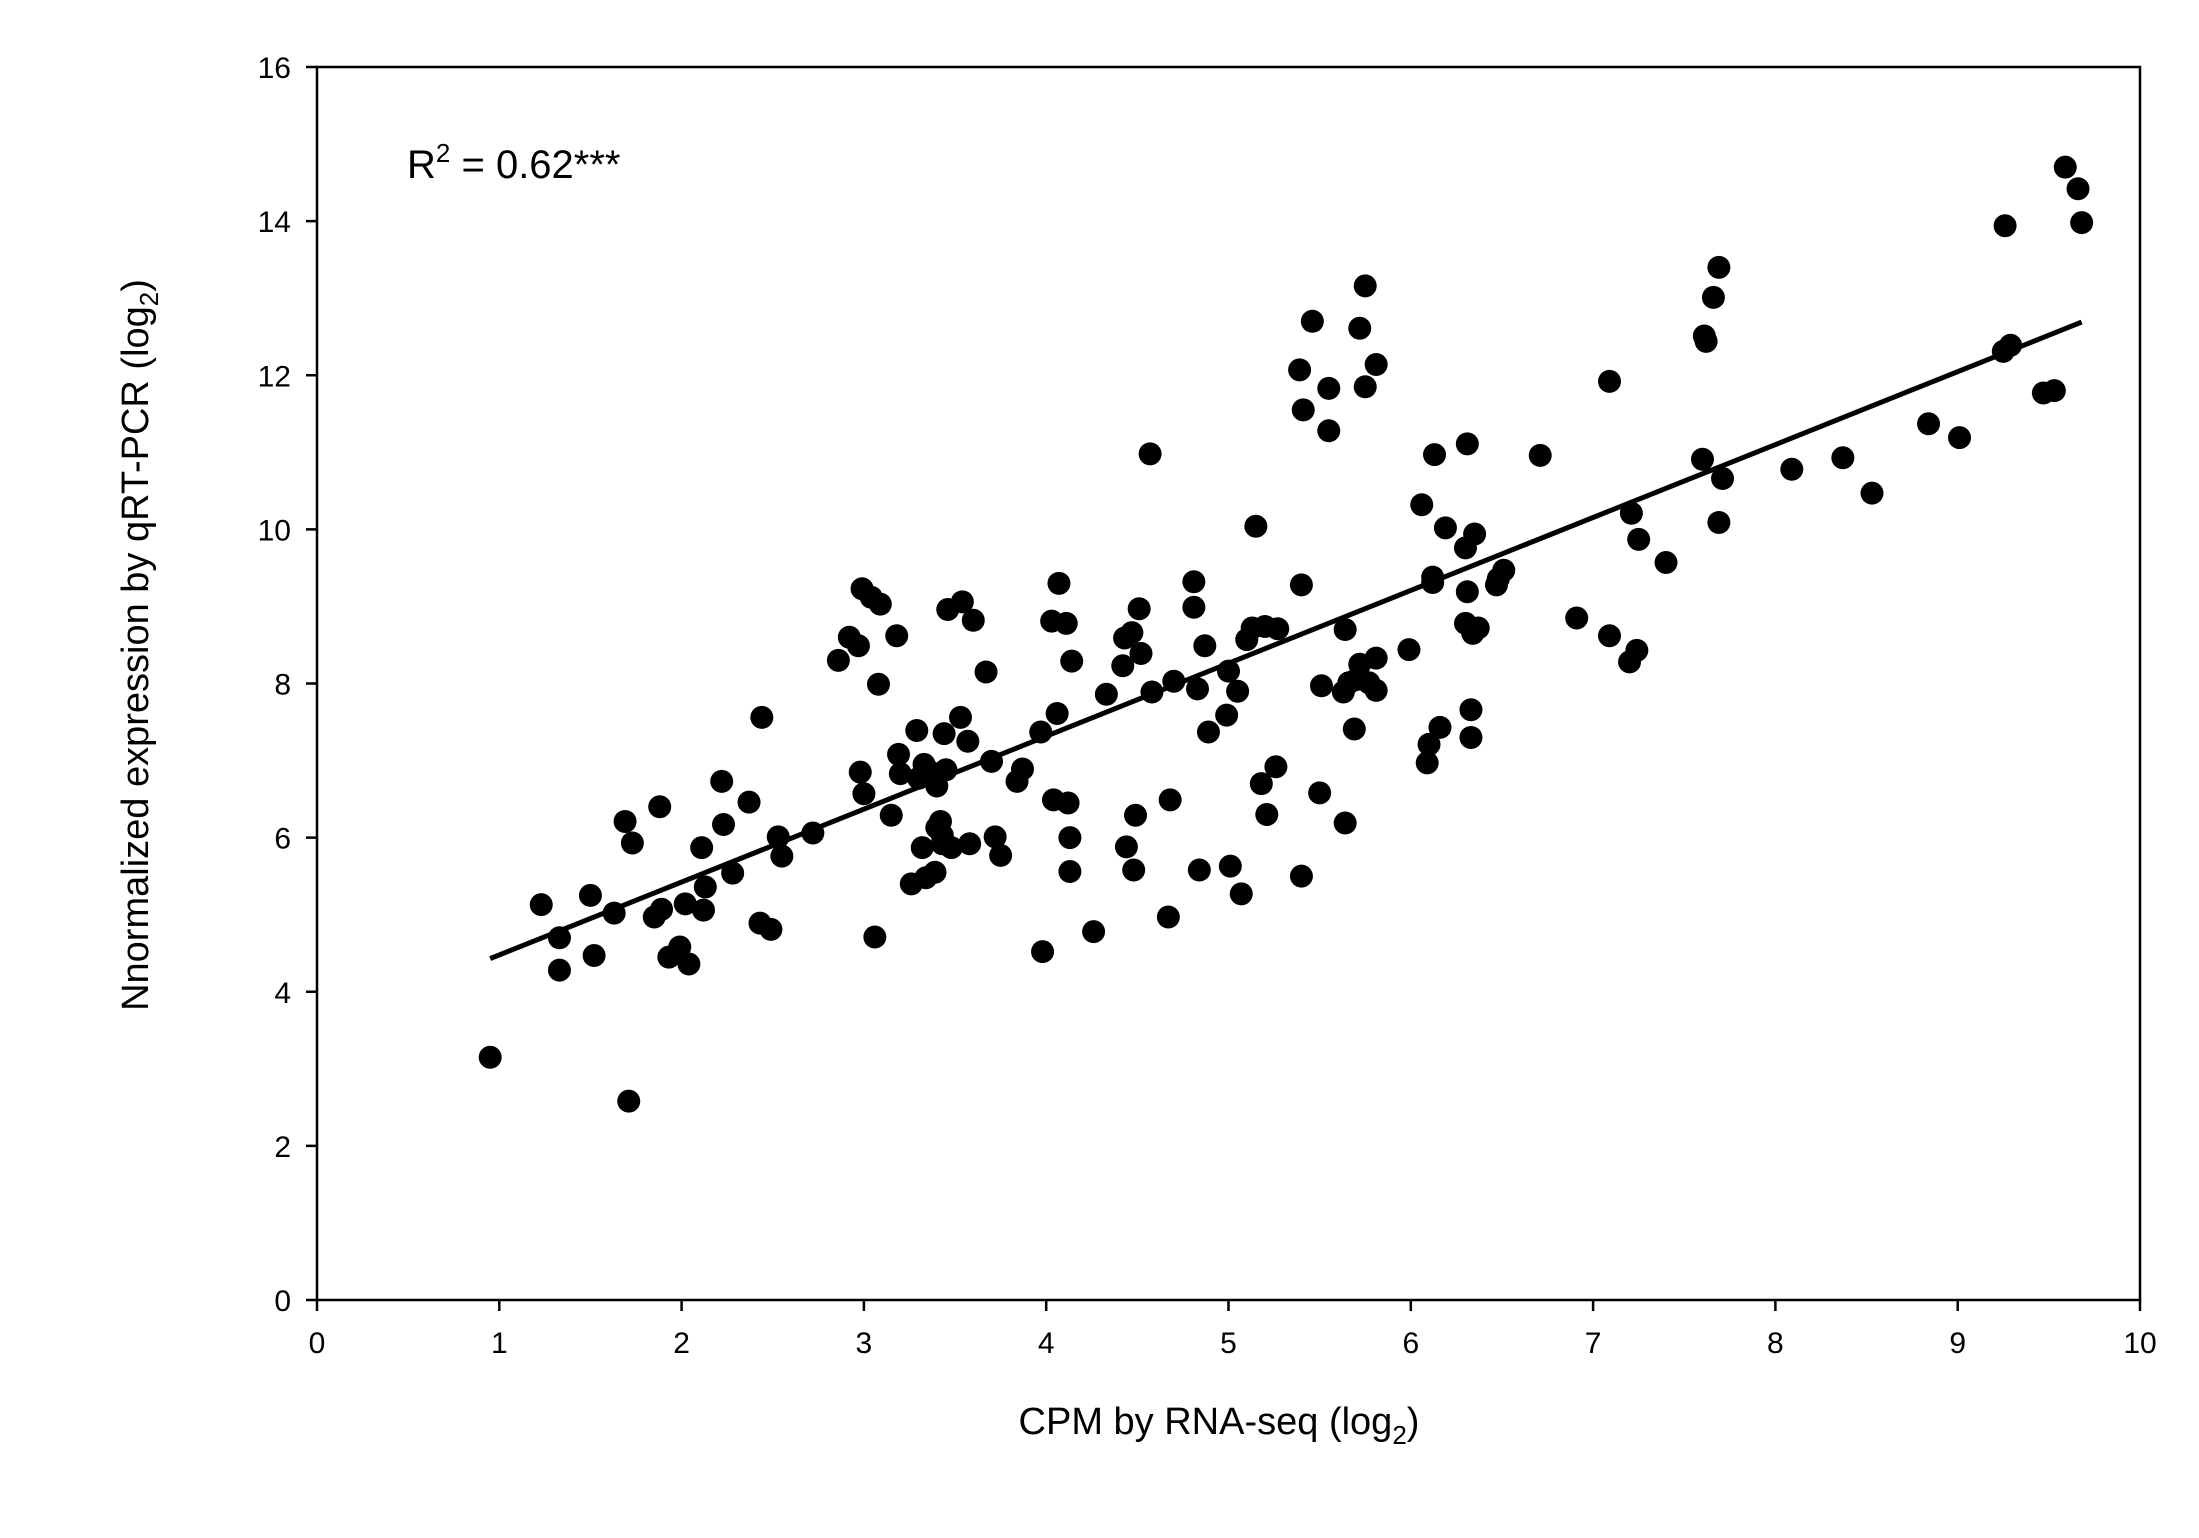 The height and width of the screenshot is (1538, 2199). What do you see at coordinates (1228, 1343) in the screenshot?
I see `x-tick-label: 5` at bounding box center [1228, 1343].